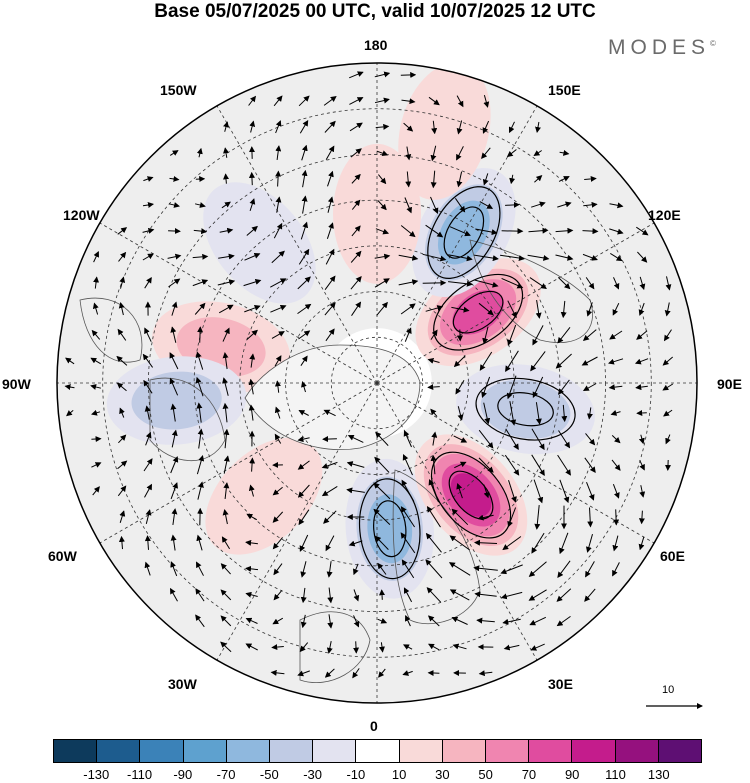 This screenshot has height=783, width=750. I want to click on colorbar-tick-label: -50, so click(269, 774).